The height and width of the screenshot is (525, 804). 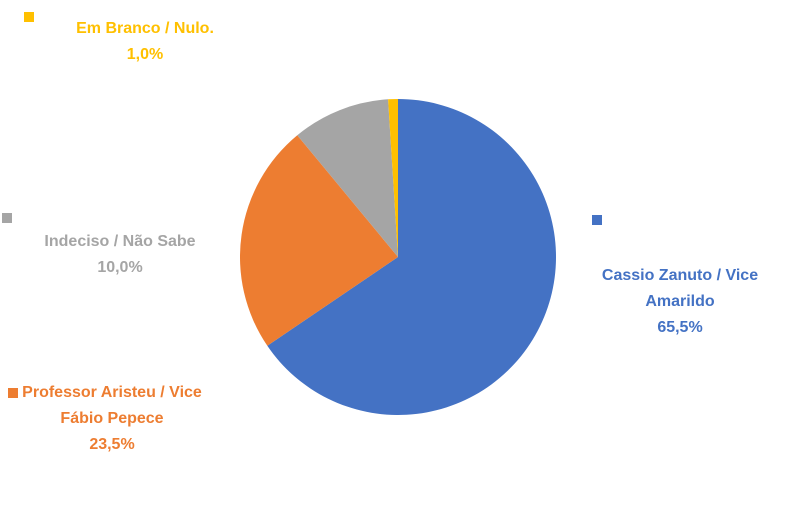 What do you see at coordinates (680, 327) in the screenshot?
I see `value-label: 65,5%` at bounding box center [680, 327].